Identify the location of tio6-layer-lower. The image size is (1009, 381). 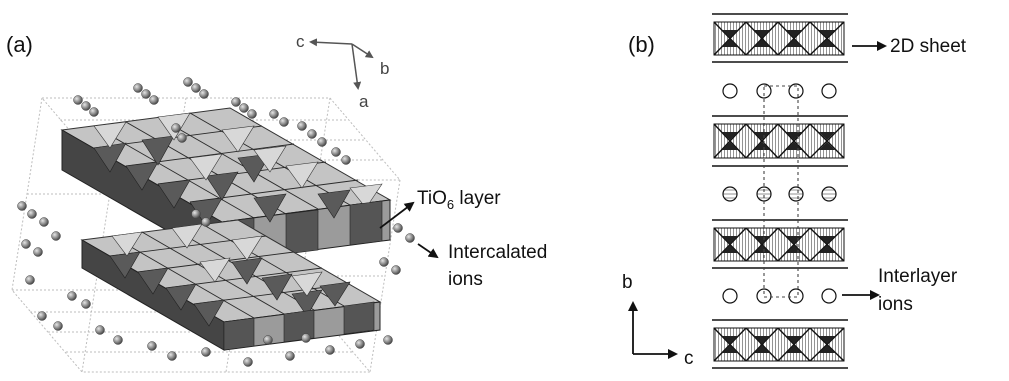
(231, 285).